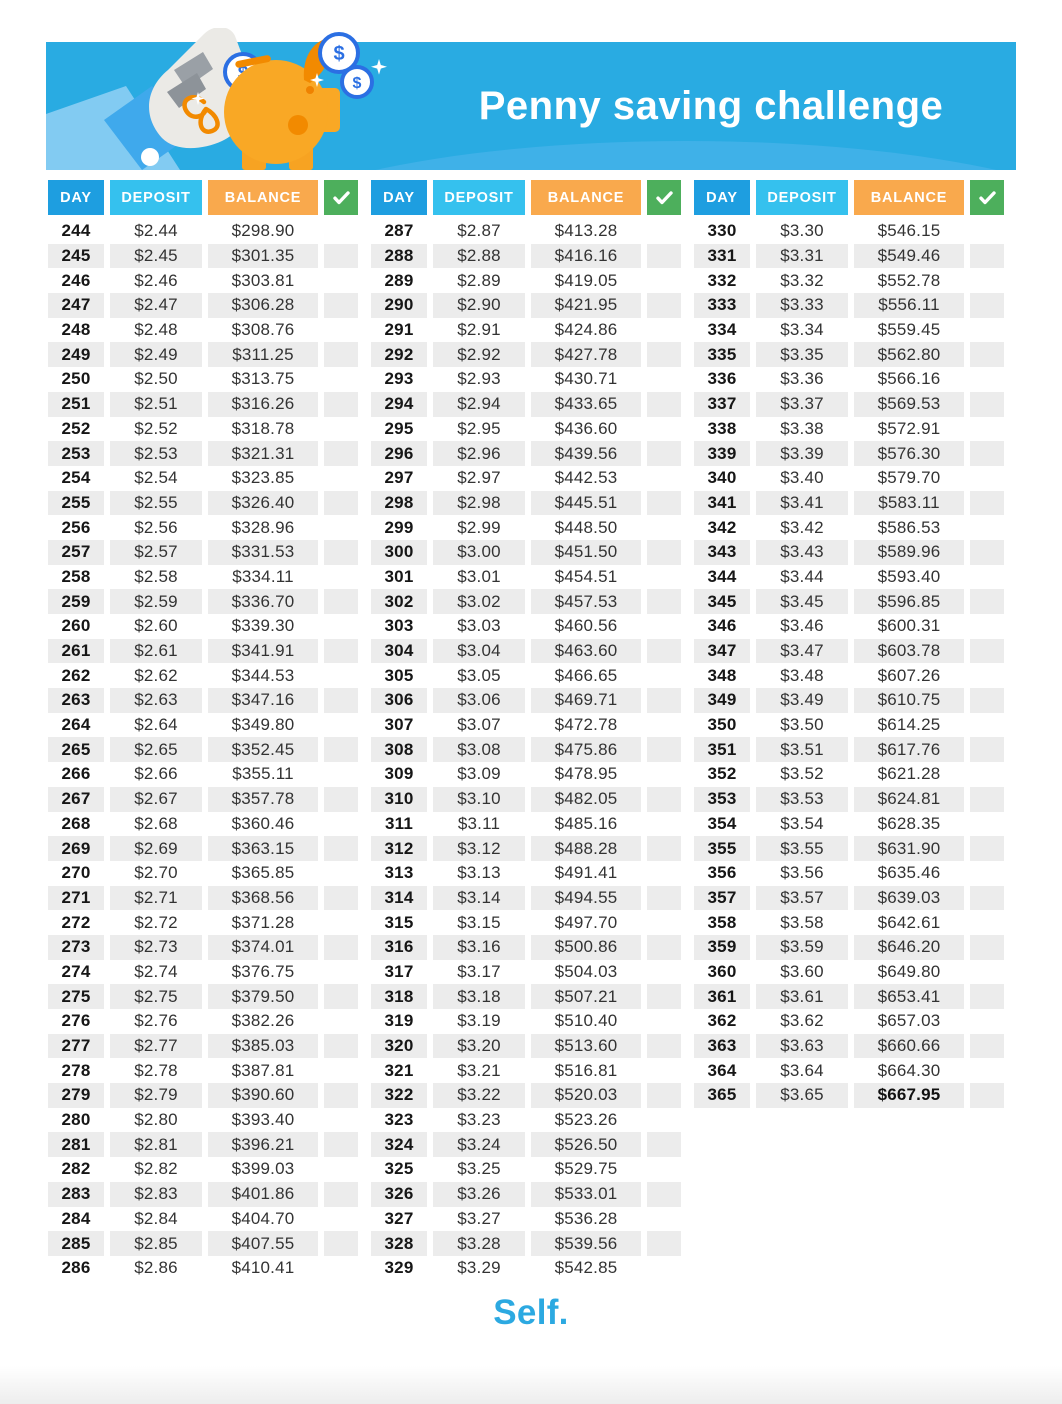  What do you see at coordinates (722, 1021) in the screenshot?
I see `day-cell: 362` at bounding box center [722, 1021].